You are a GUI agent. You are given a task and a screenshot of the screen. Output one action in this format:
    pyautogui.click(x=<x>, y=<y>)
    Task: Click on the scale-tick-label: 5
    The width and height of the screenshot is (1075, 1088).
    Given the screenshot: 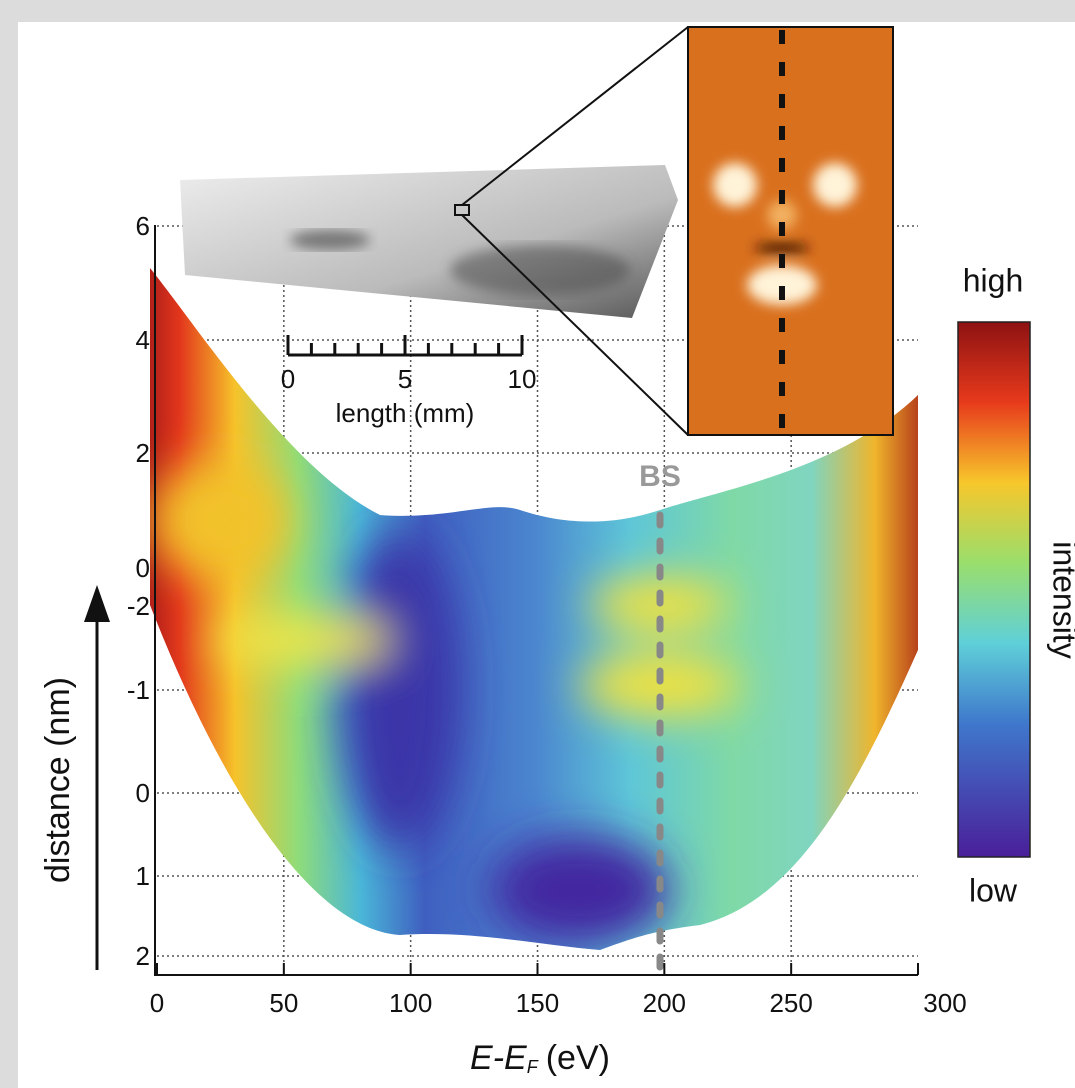 What is the action you would take?
    pyautogui.click(x=405, y=379)
    